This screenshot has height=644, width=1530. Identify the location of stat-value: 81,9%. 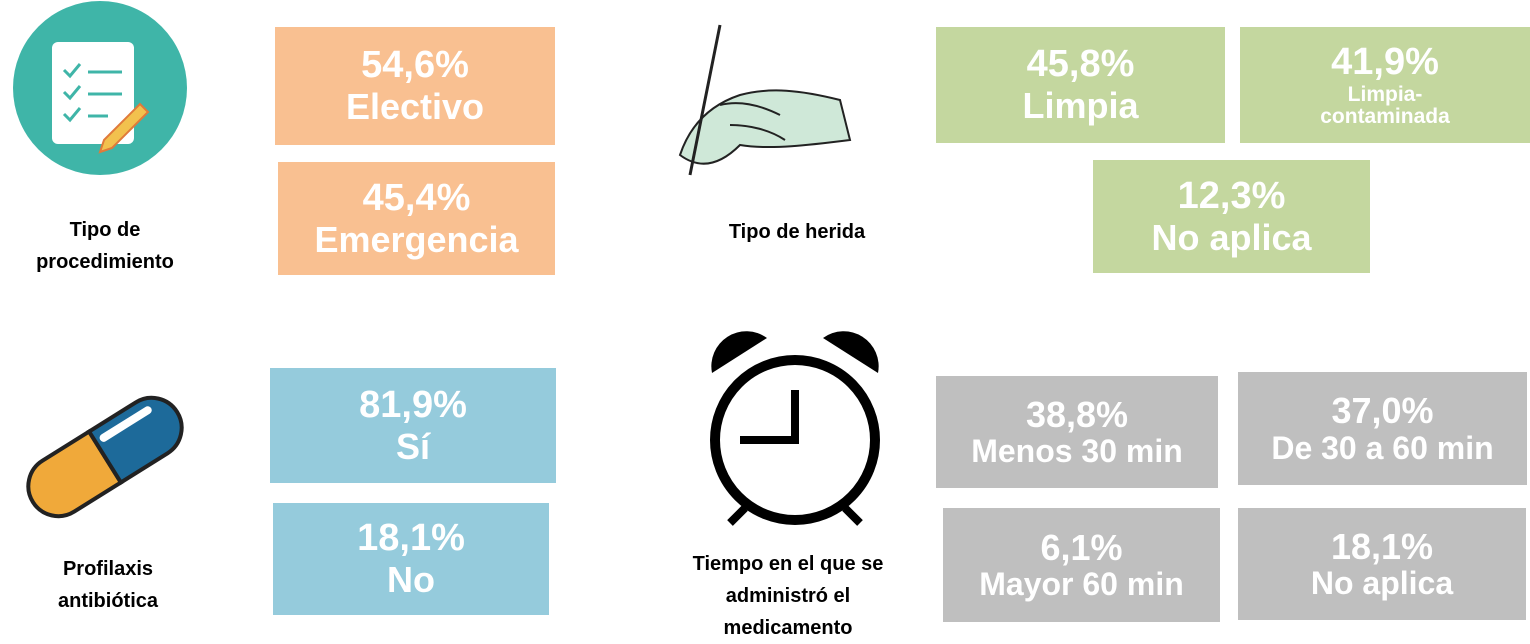
(413, 404).